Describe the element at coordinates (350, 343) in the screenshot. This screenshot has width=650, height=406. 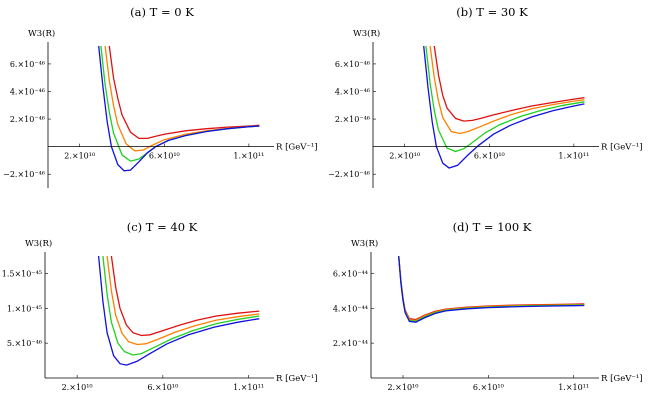
I see `y-tick-label: 2.×10⁻⁴⁴` at that location.